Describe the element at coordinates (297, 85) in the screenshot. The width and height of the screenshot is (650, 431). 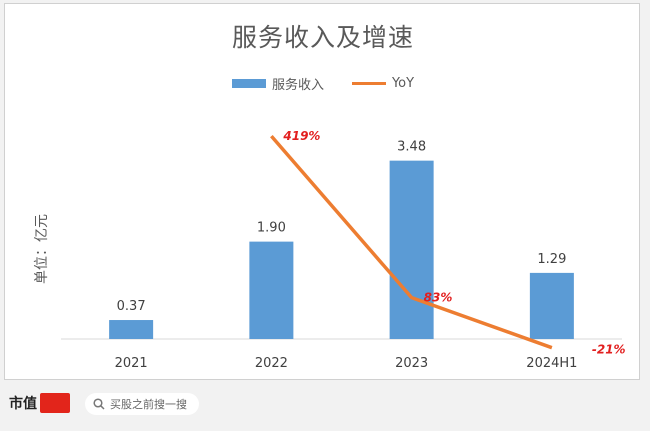
I see `legend-label-bar: 服务收入` at that location.